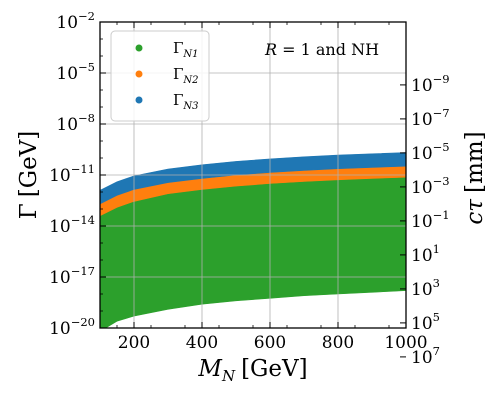  Describe the element at coordinates (186, 49) in the screenshot. I see `legend-label-n1: ΓN1` at that location.